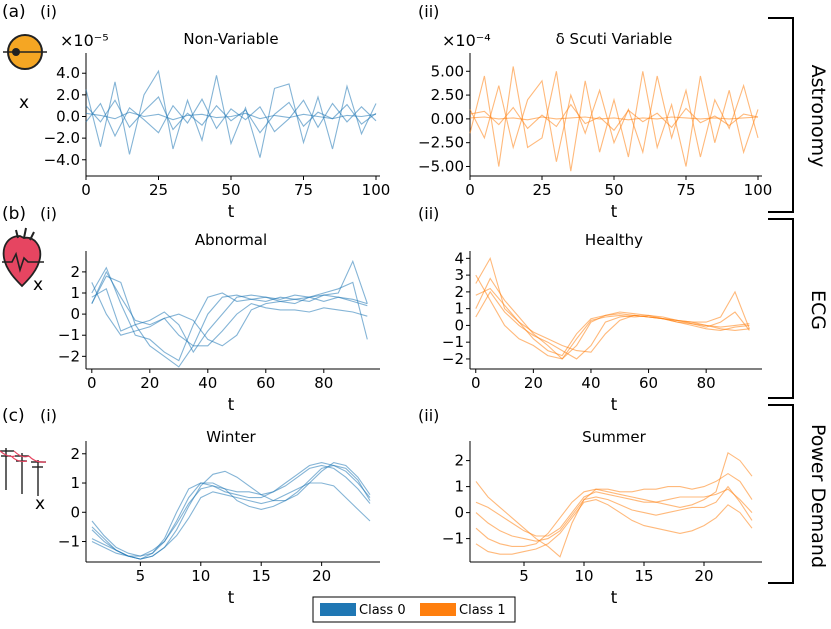 This screenshot has width=831, height=629. I want to click on legend-label-class1: Class 1, so click(482, 610).